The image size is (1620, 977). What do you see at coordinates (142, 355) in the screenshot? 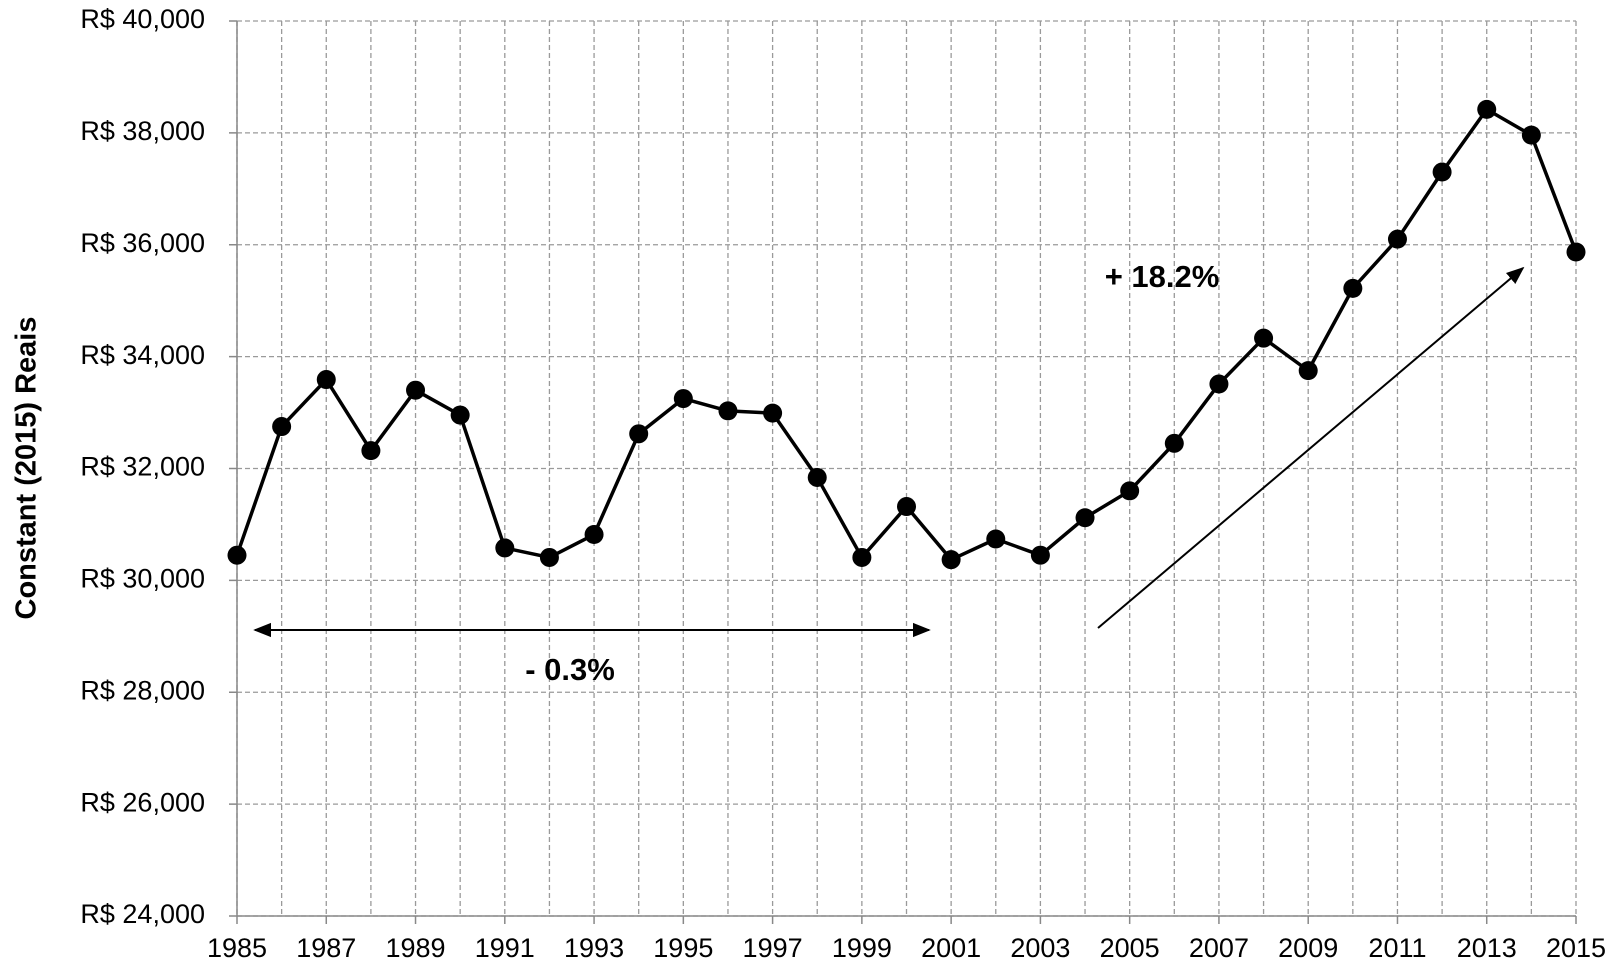
I see `y-tick-label: R$ 34,000` at bounding box center [142, 355].